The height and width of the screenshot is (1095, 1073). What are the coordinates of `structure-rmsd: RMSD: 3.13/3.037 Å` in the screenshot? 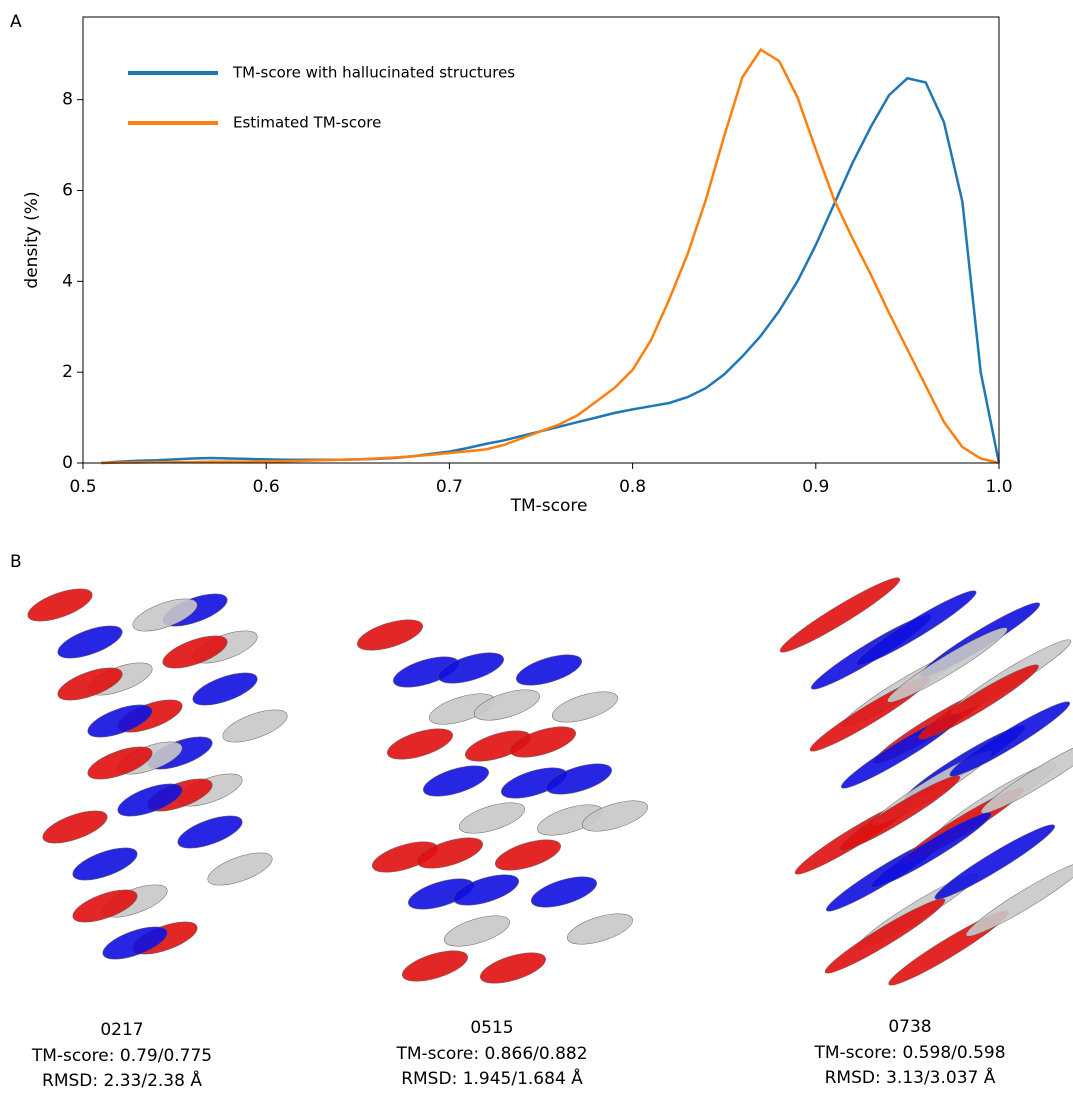 It's located at (910, 1077).